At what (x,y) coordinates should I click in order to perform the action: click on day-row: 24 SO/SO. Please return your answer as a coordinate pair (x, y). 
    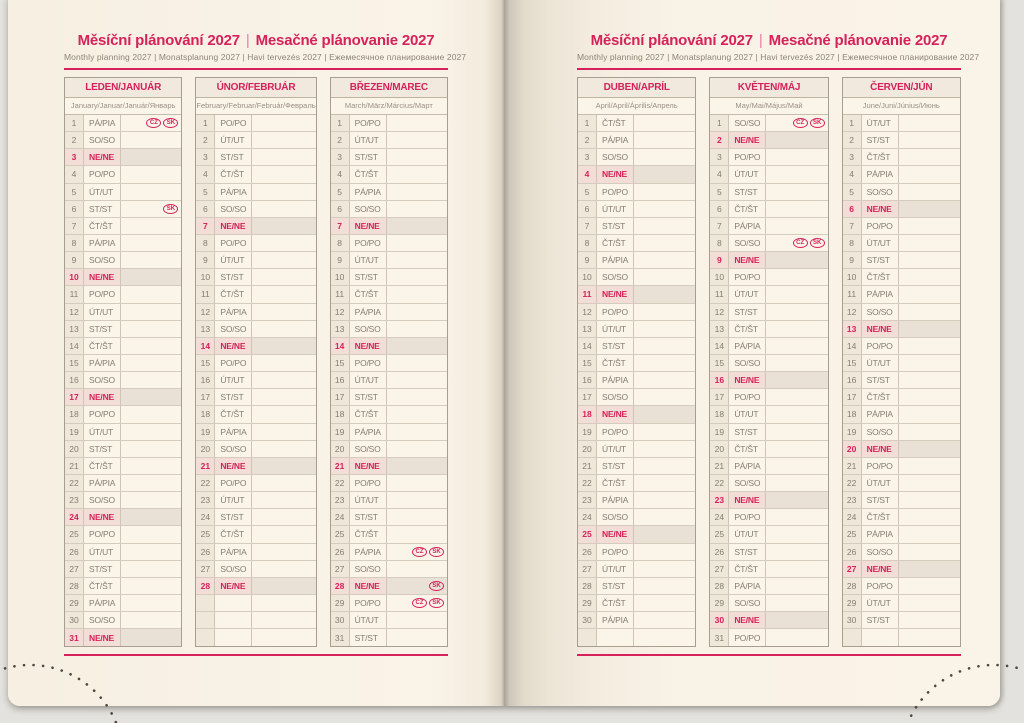
    Looking at the image, I should click on (637, 518).